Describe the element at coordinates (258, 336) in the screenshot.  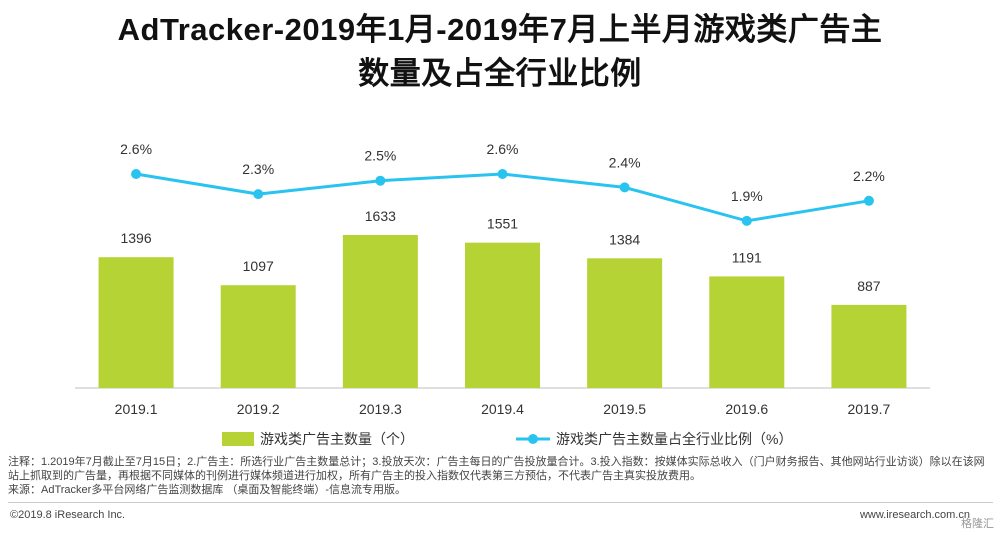
I see `bar-2019.2` at that location.